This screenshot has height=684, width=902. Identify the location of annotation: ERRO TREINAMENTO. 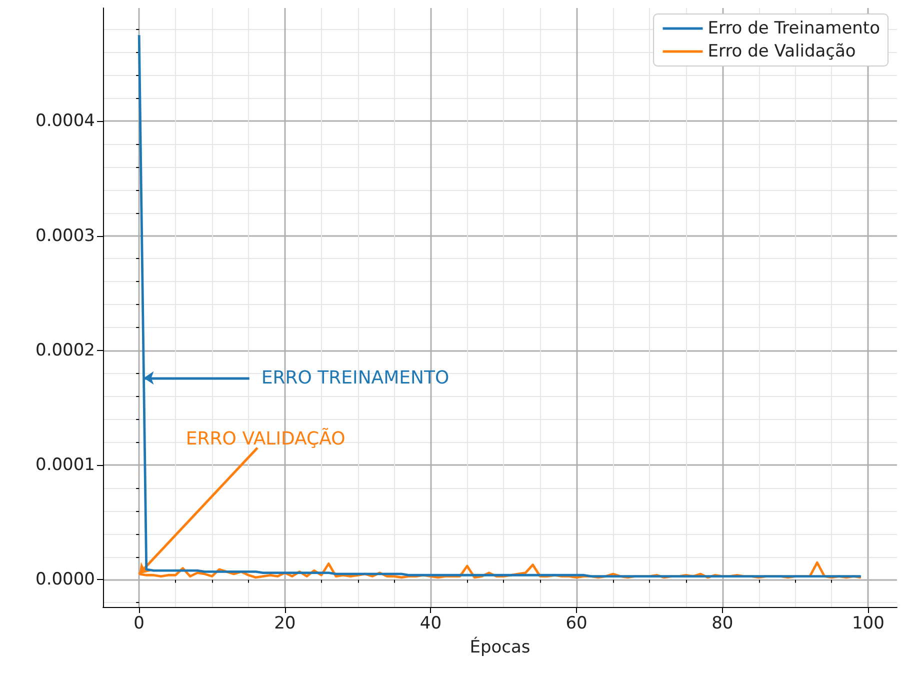
(355, 377).